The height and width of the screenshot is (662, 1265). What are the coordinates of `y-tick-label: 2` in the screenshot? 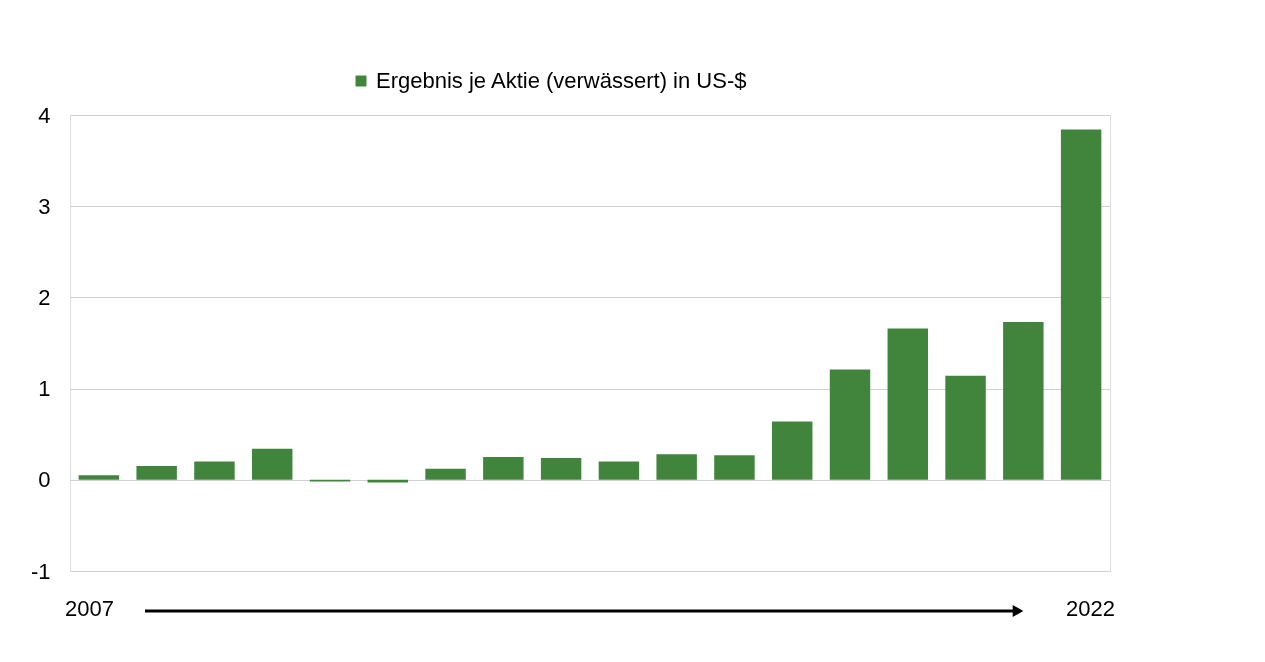 It's located at (44, 297).